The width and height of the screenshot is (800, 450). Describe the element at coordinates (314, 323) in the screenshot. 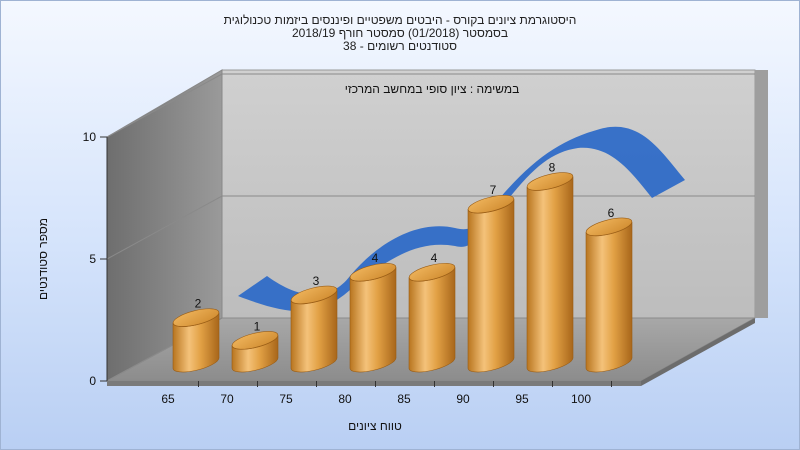

I see `bar: 3` at that location.